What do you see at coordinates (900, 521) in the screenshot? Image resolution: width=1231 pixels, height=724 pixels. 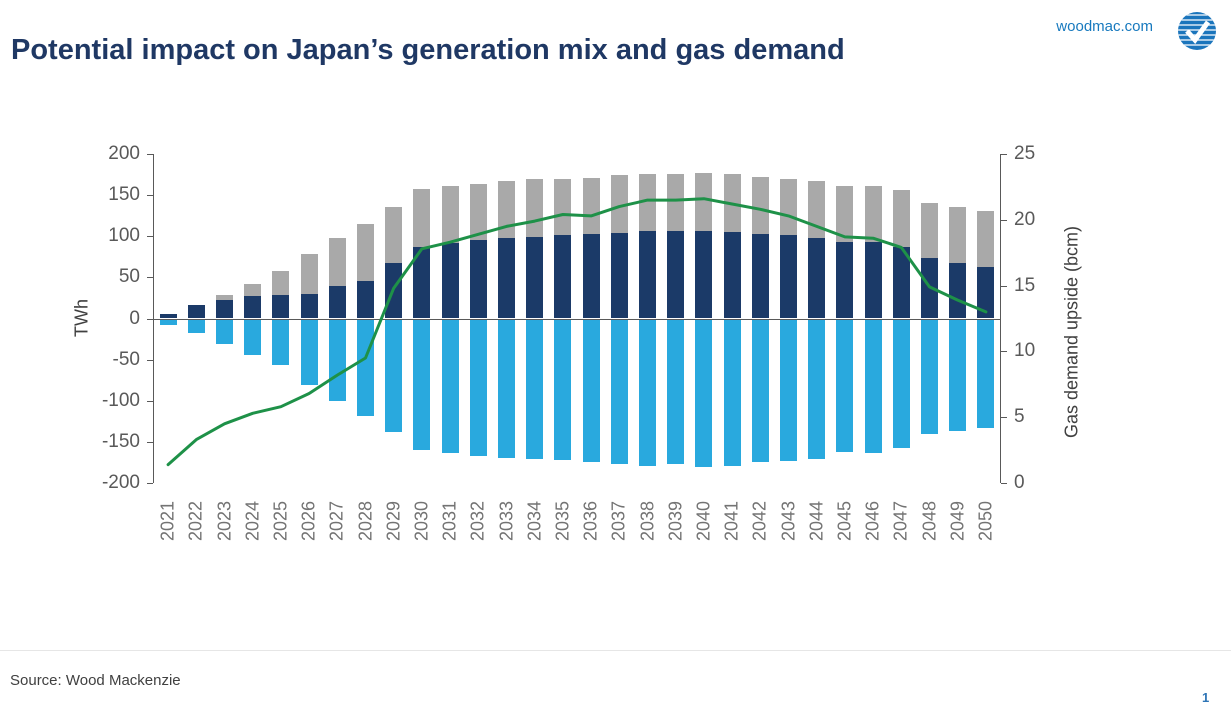 I see `x-axis-year-label: 2047` at bounding box center [900, 521].